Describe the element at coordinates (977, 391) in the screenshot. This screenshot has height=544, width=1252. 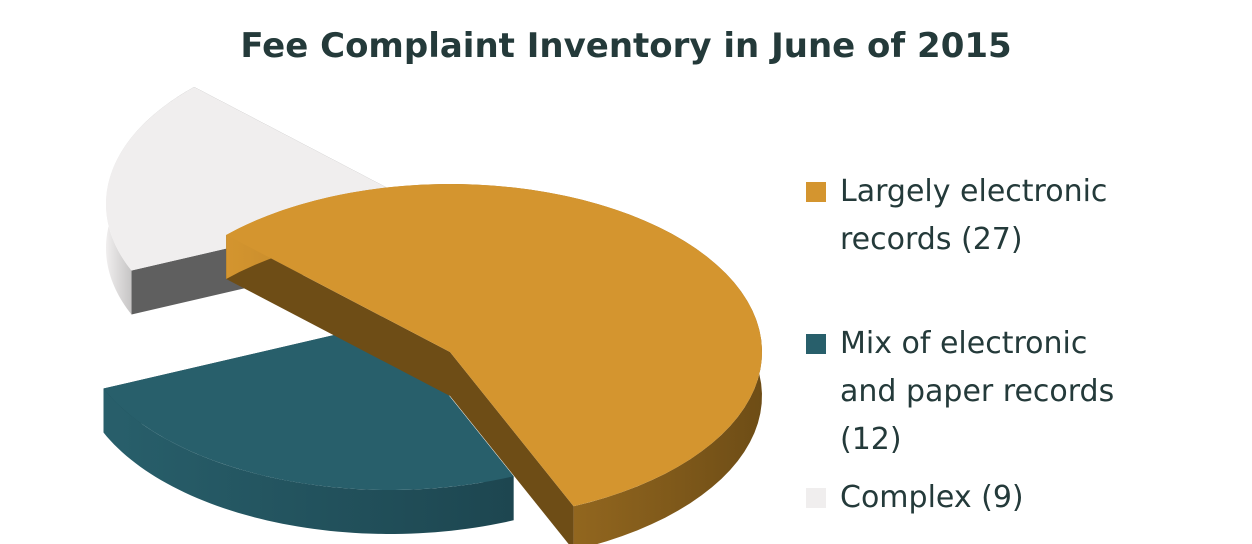
I see `legend-line: and paper records` at that location.